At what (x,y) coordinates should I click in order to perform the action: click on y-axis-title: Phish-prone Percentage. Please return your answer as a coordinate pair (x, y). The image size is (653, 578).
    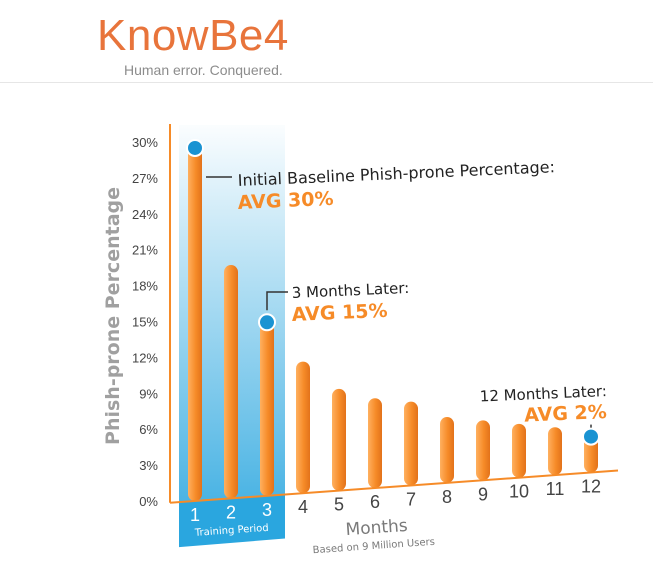
    Looking at the image, I should click on (113, 316).